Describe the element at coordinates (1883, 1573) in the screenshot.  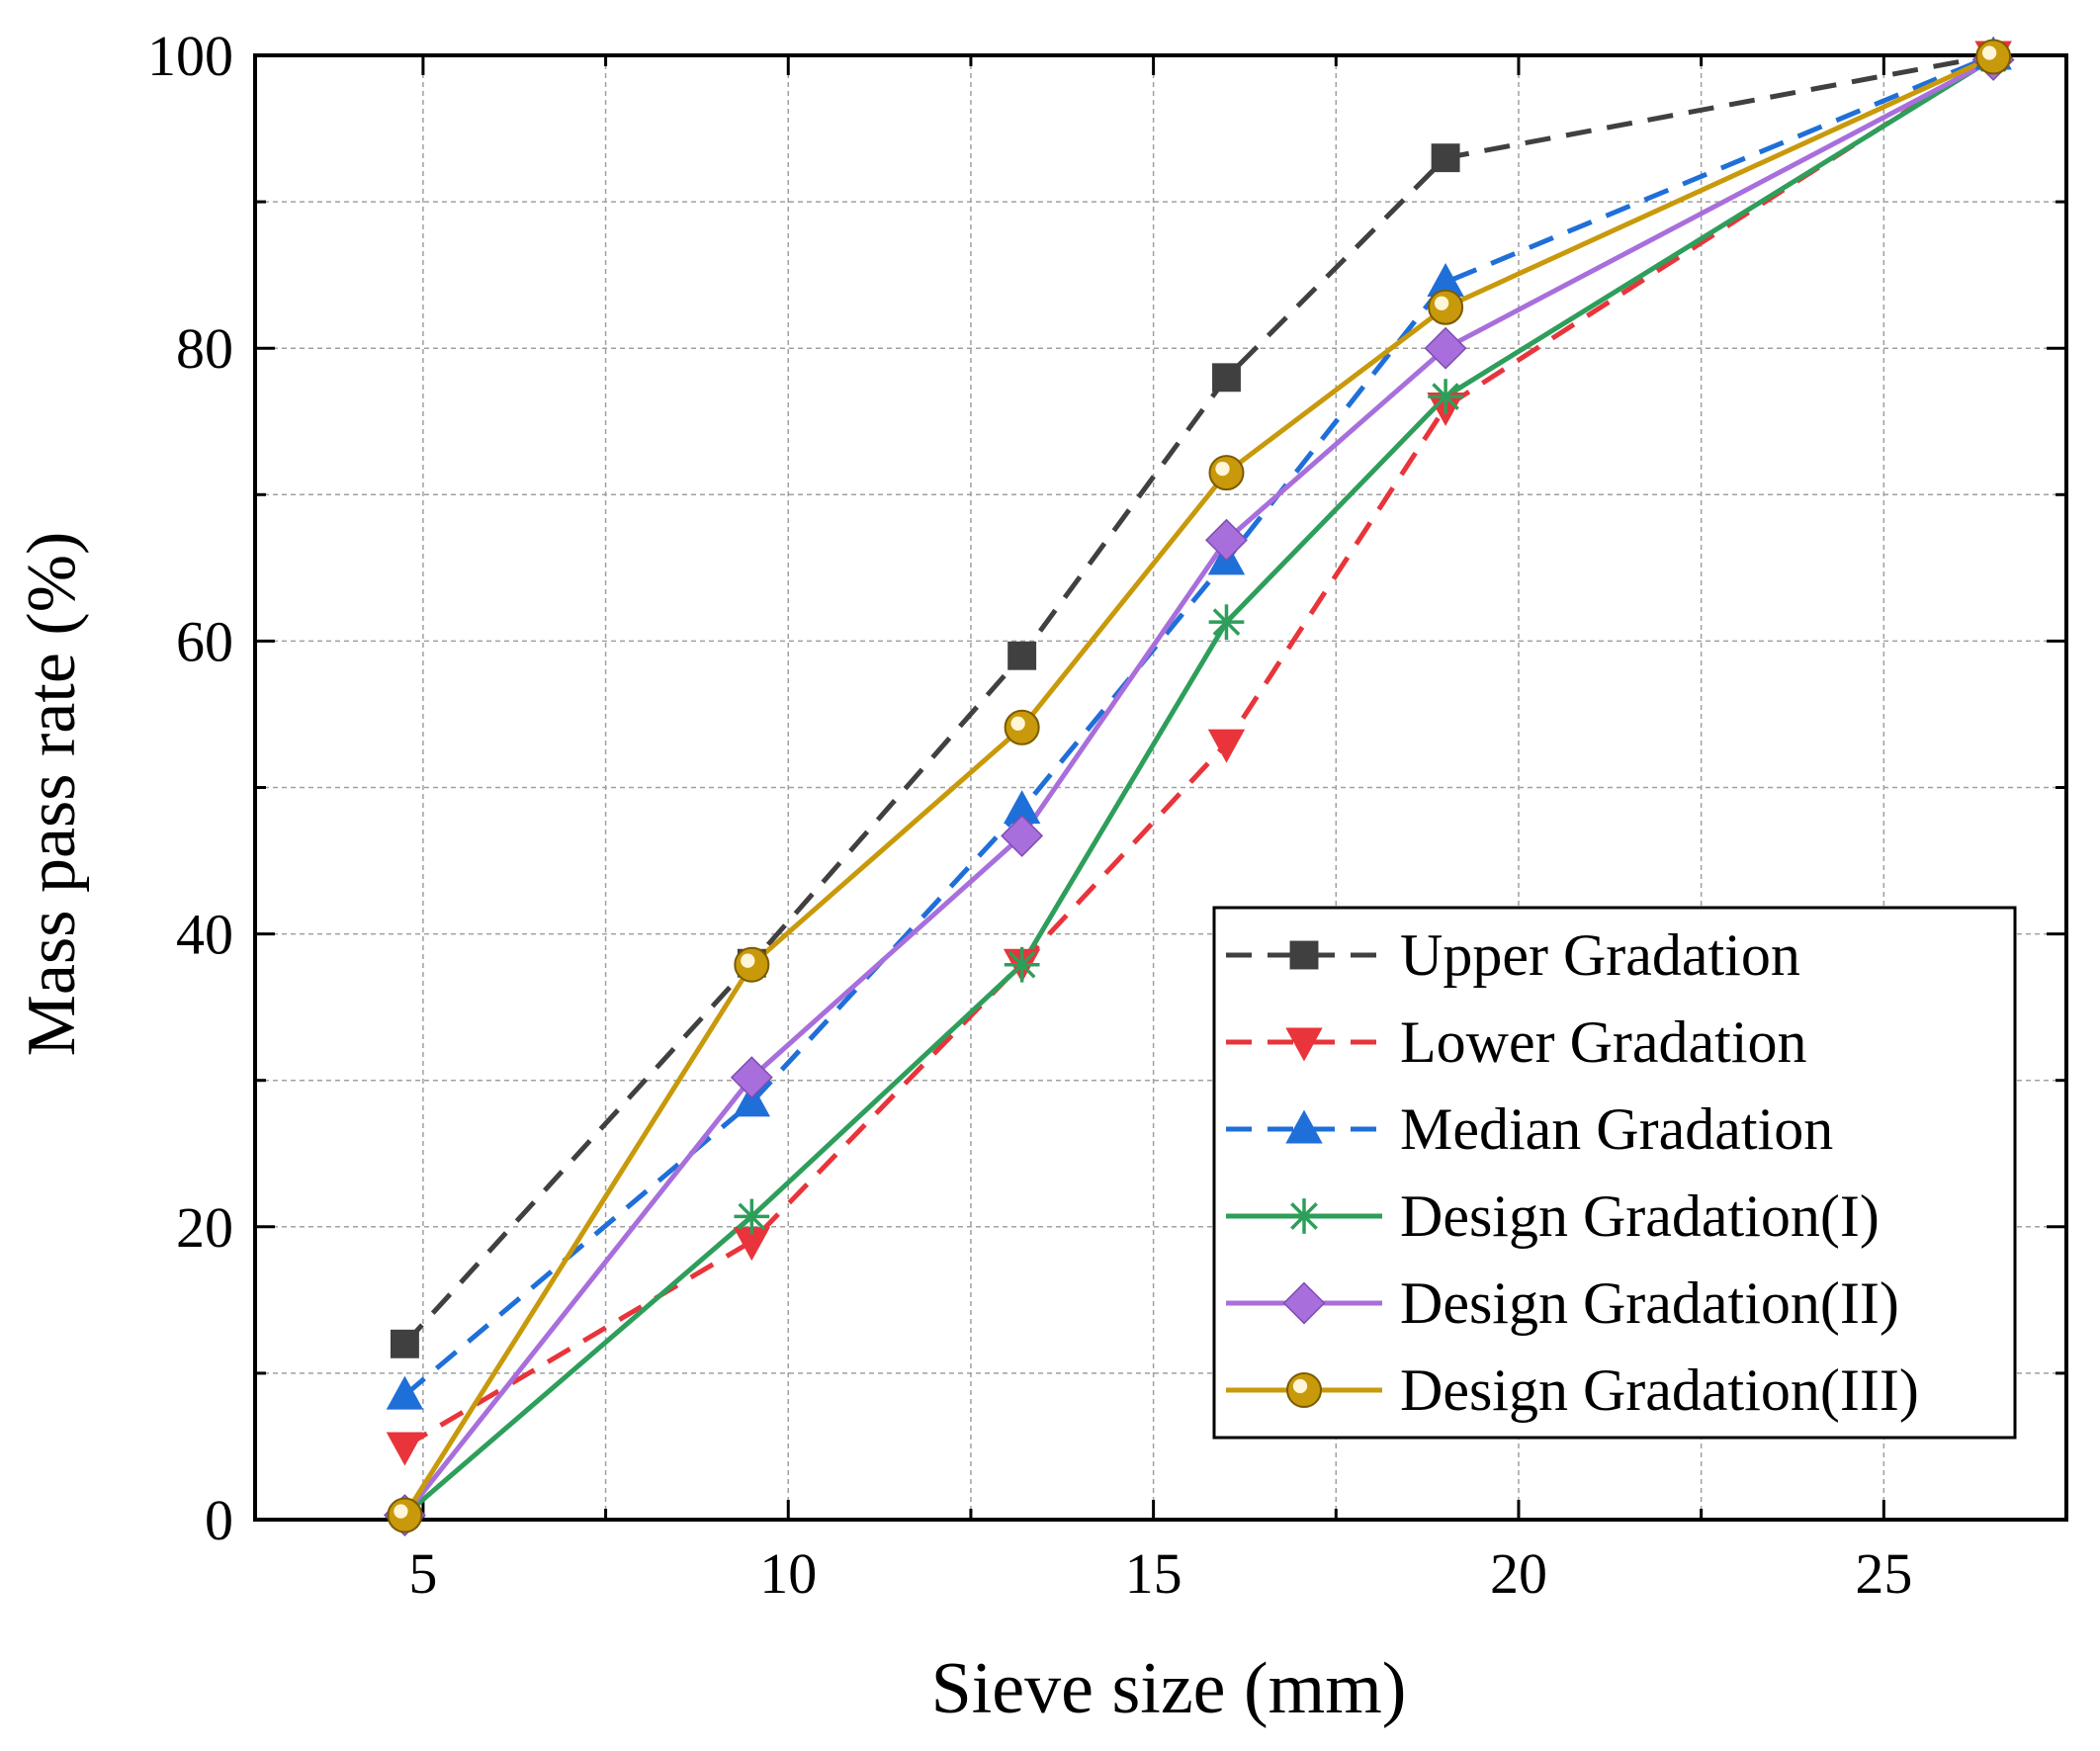
I see `x-tick-label: 25` at that location.